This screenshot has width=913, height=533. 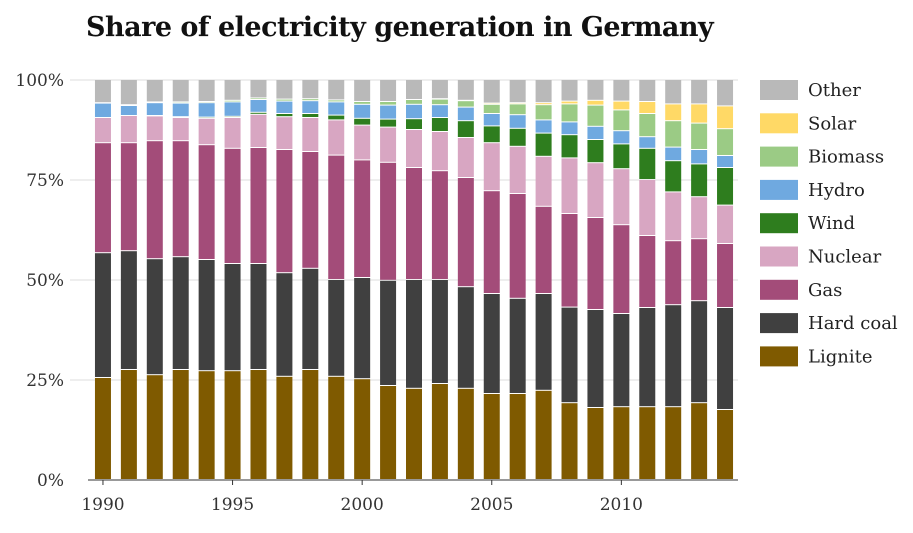 I want to click on bar-segment-wind-2007, so click(x=543, y=144).